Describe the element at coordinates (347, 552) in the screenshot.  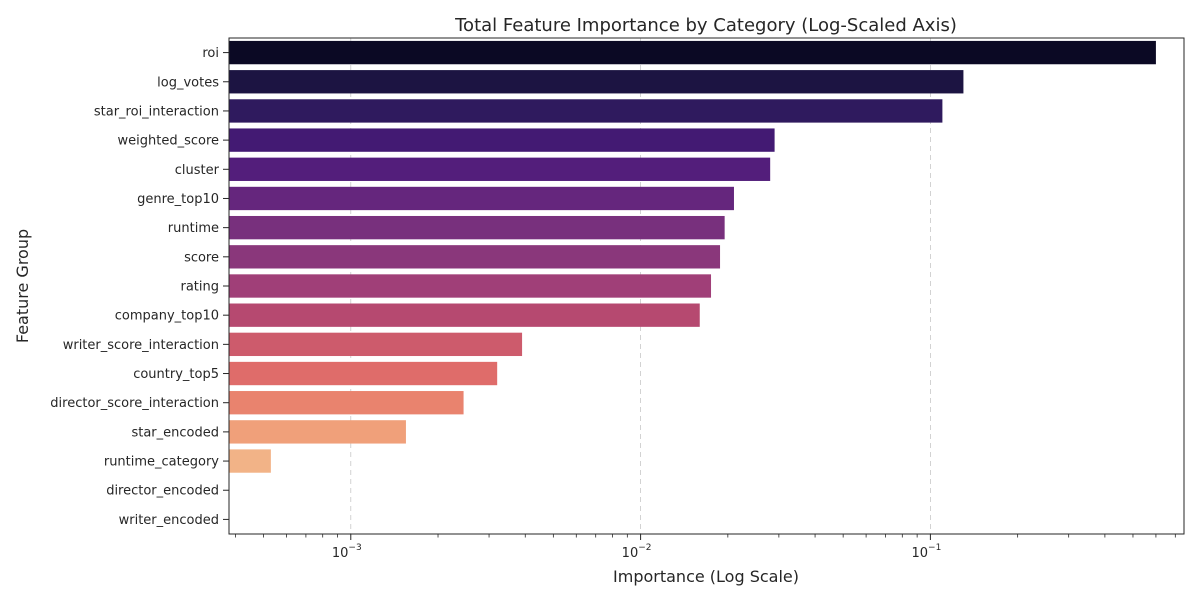
I see `x-tick-label: 10⁻³` at that location.